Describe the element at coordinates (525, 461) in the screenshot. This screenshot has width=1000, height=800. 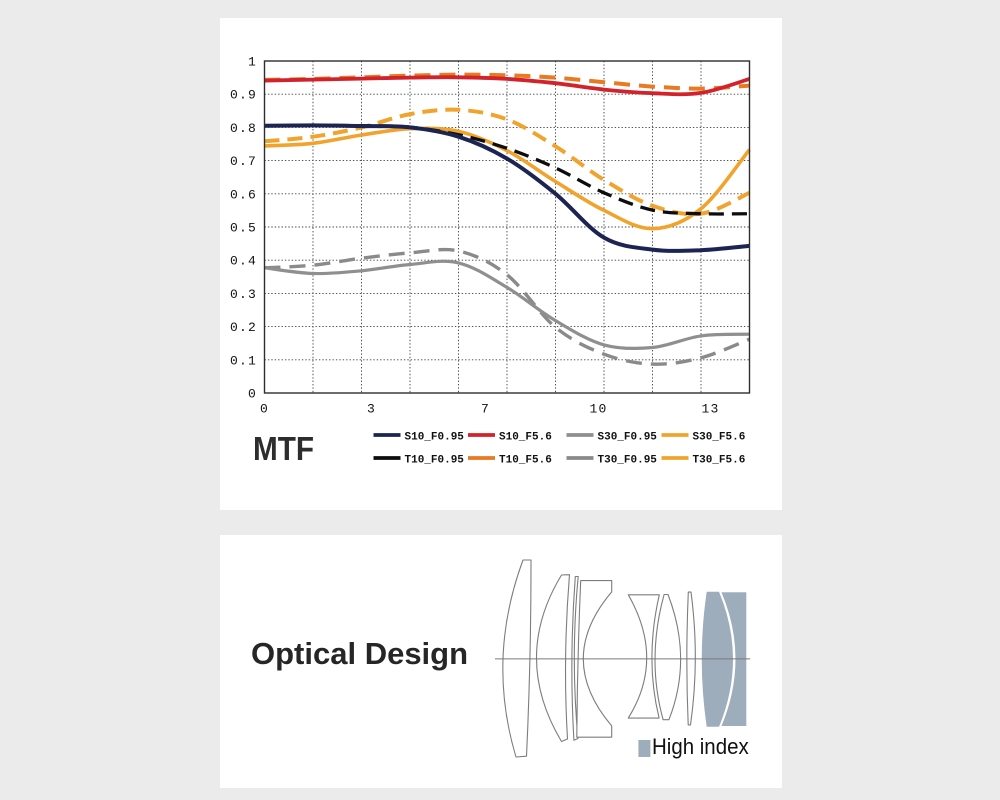
I see `svg-text: T10_F5.6` at that location.